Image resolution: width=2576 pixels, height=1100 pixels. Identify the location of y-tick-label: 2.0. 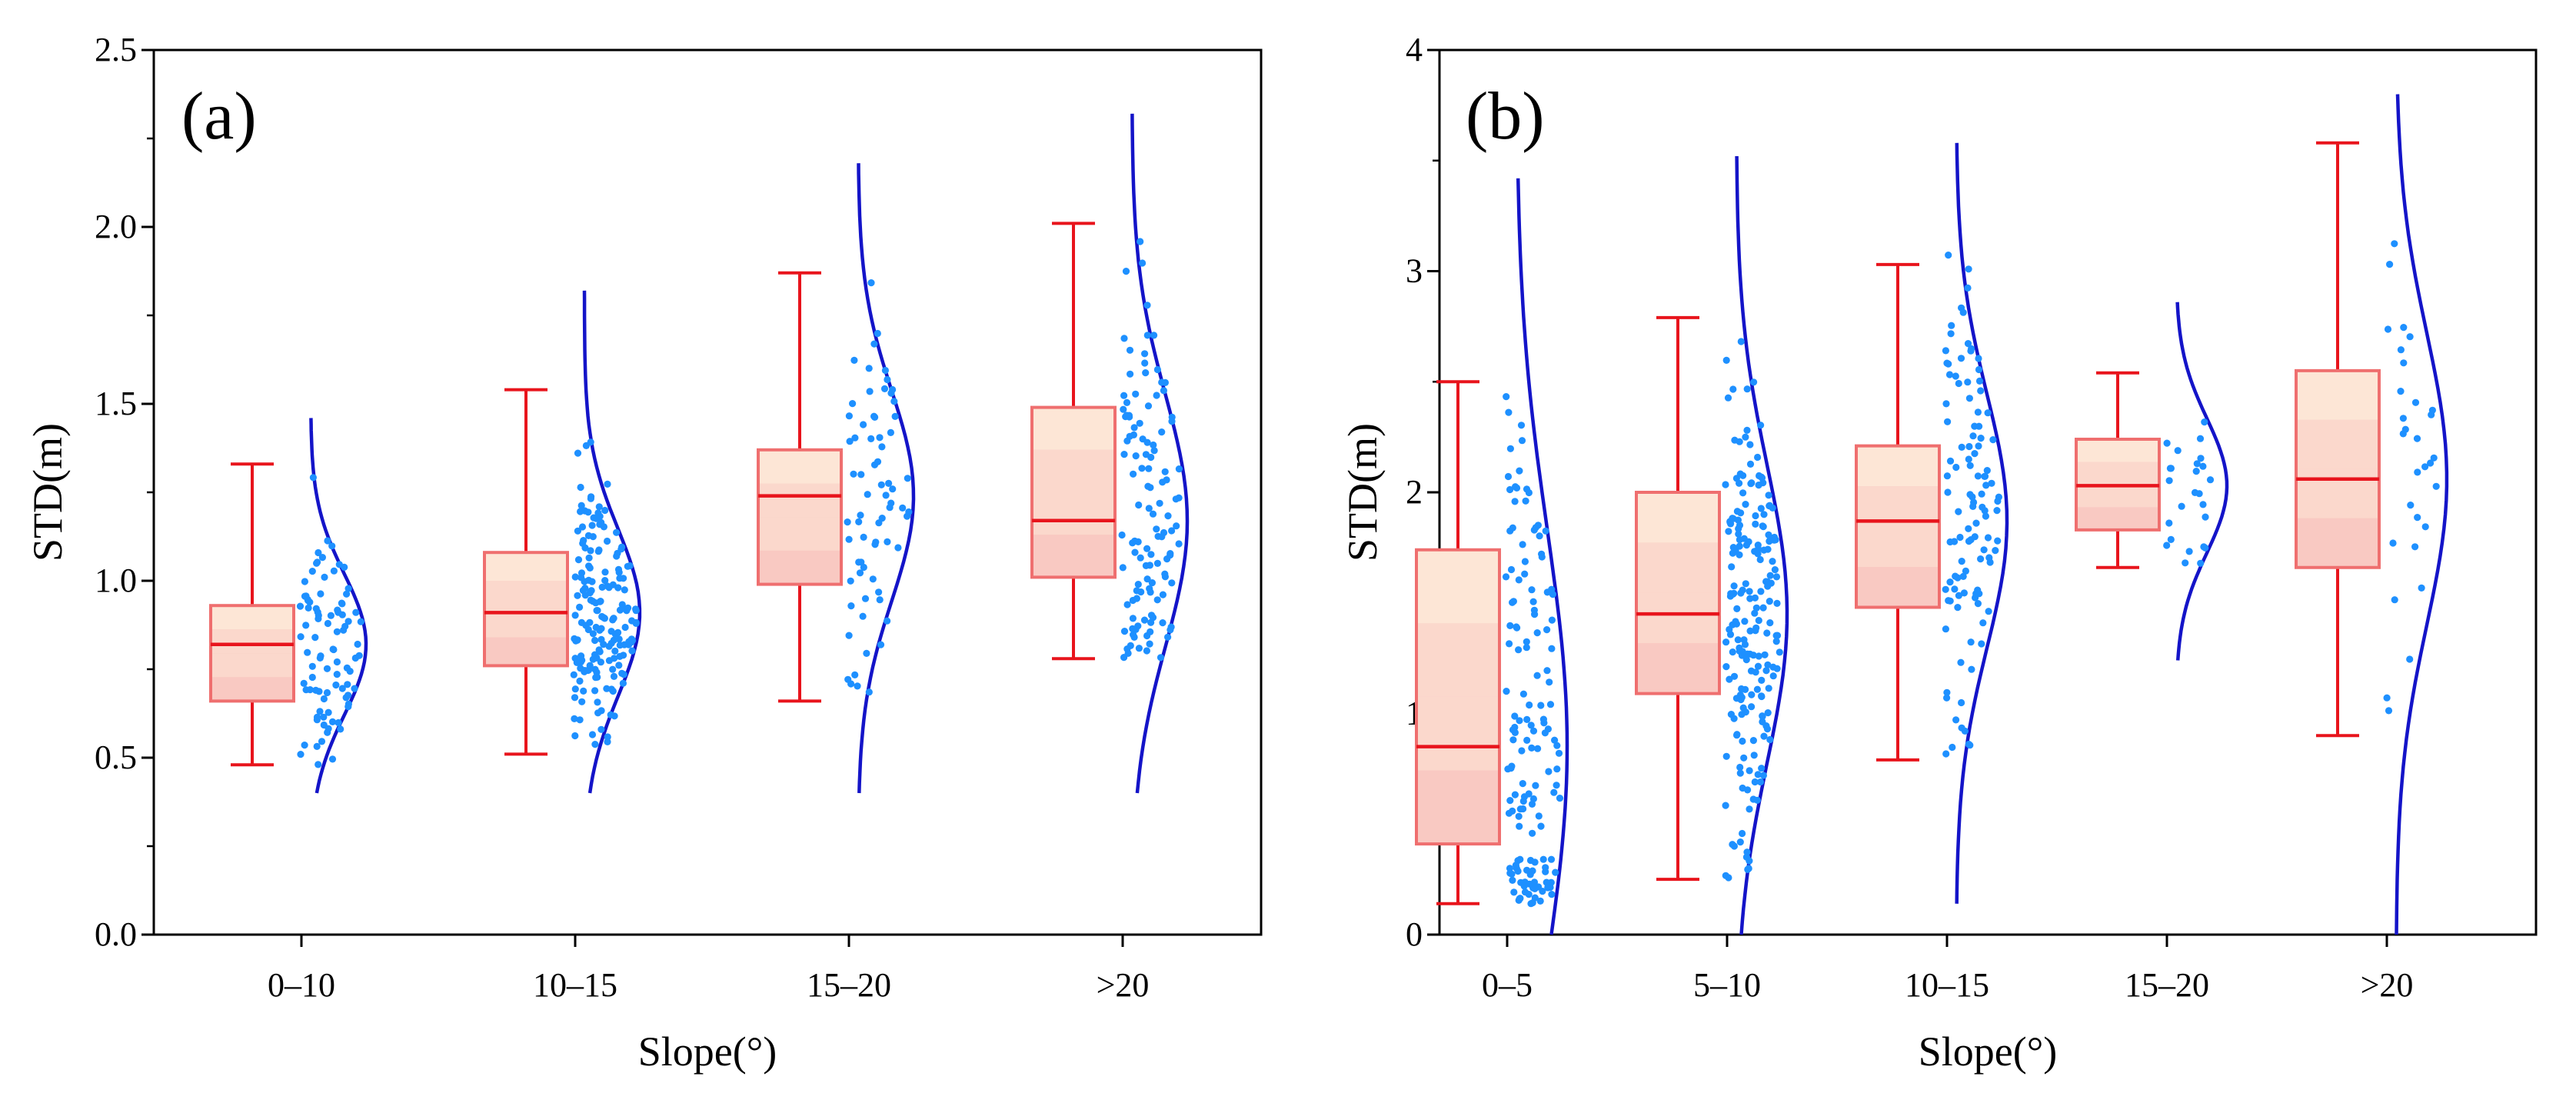
(116, 226).